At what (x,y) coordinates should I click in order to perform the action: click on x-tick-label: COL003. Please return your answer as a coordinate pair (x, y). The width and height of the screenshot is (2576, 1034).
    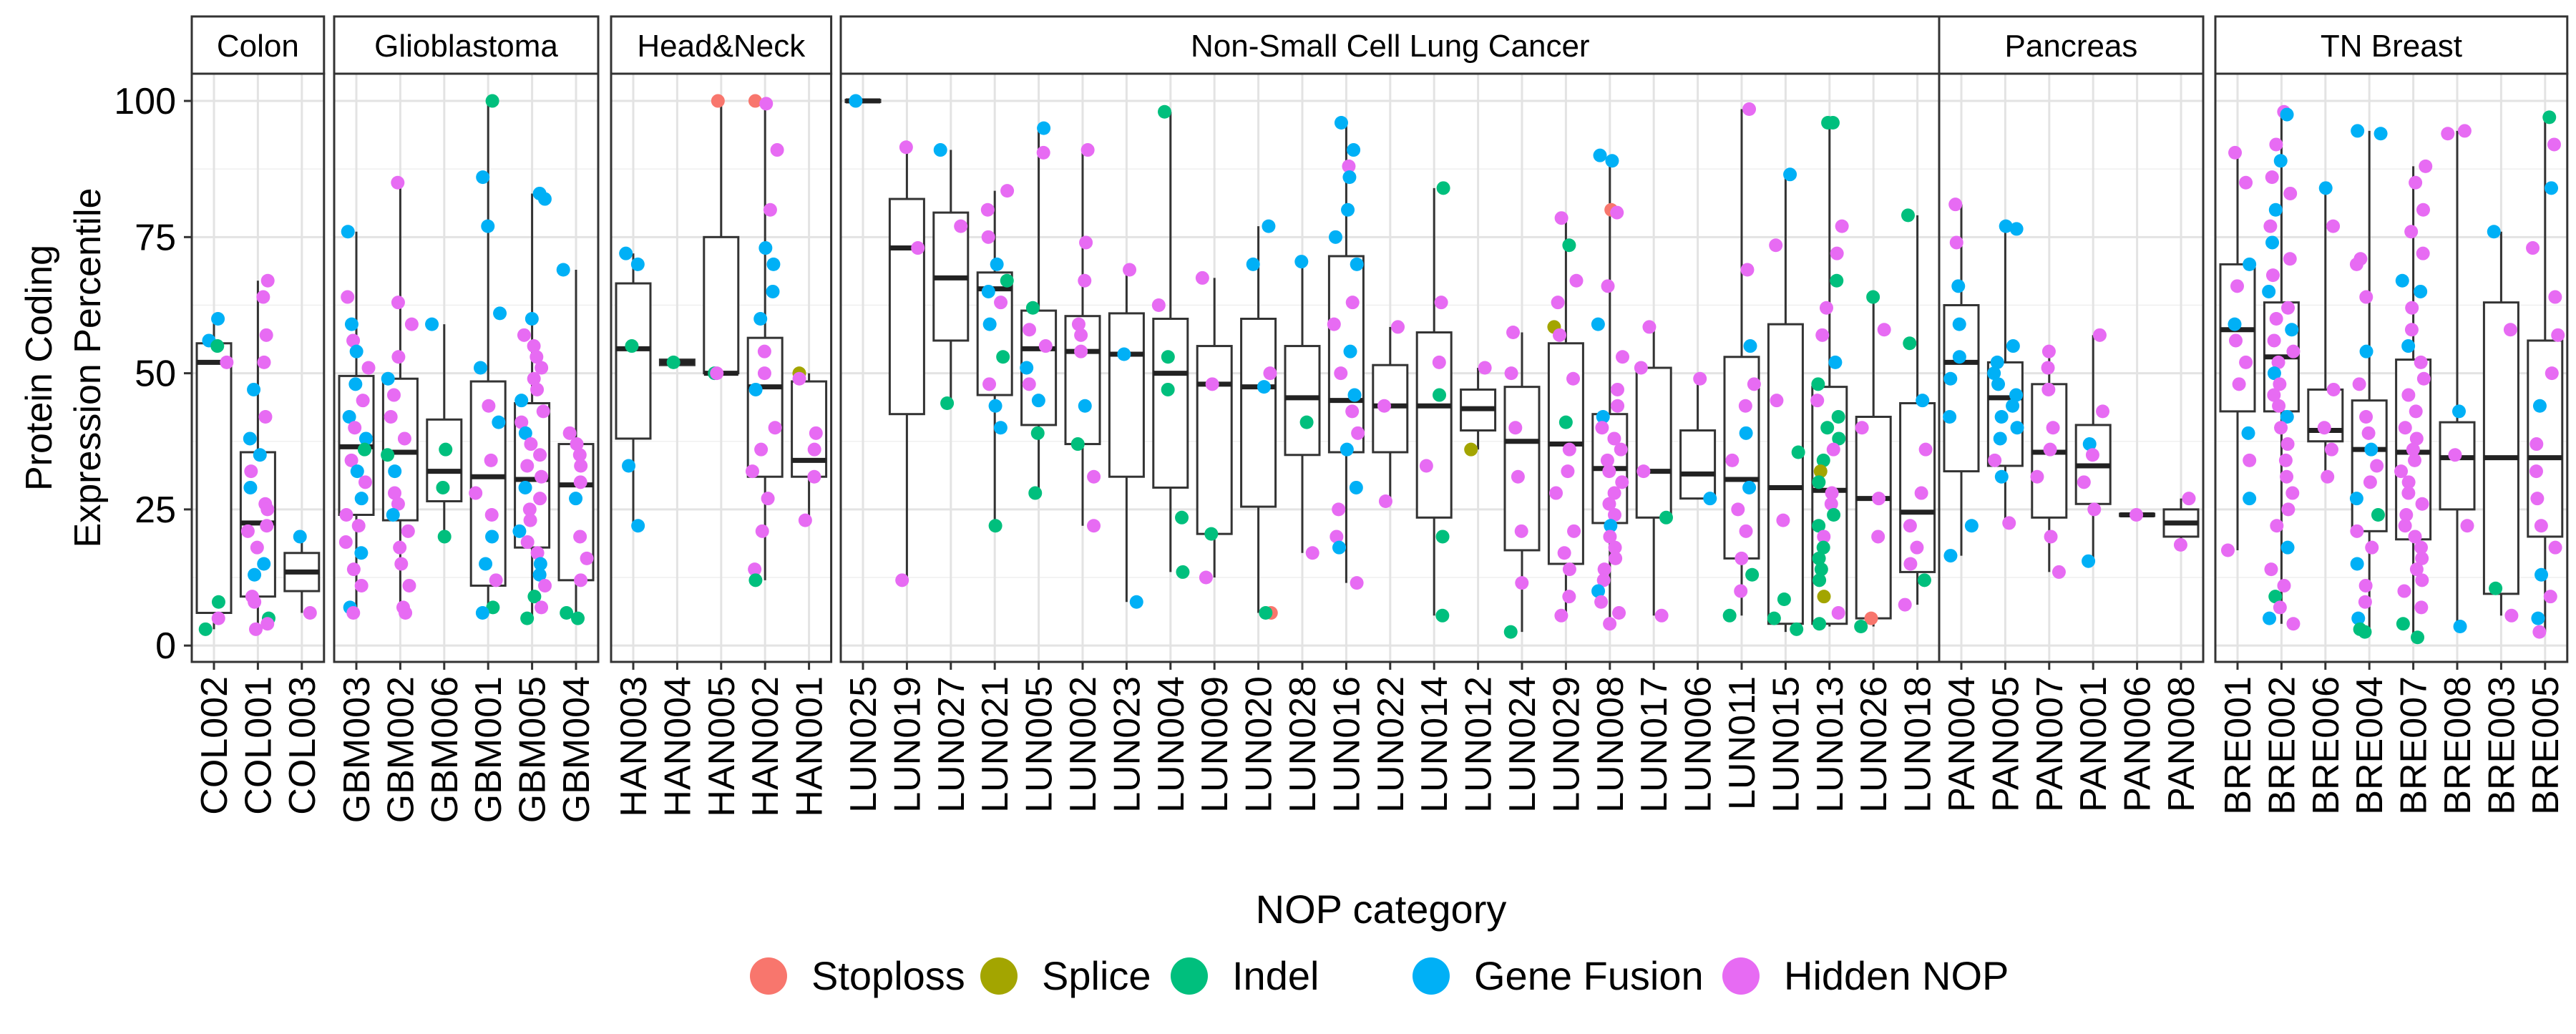
    Looking at the image, I should click on (302, 746).